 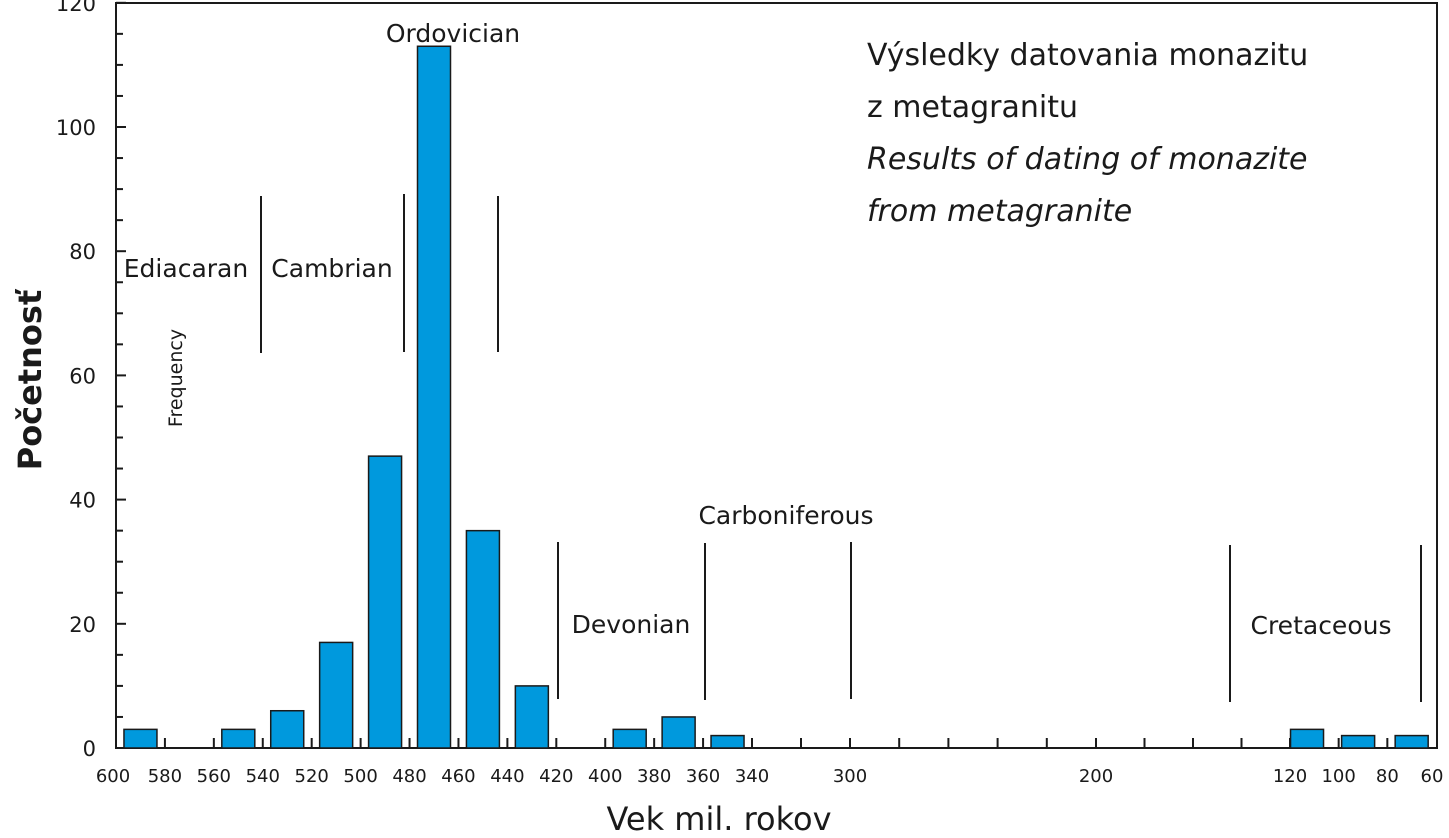 I want to click on y-tick-label: 80, so click(x=82, y=252).